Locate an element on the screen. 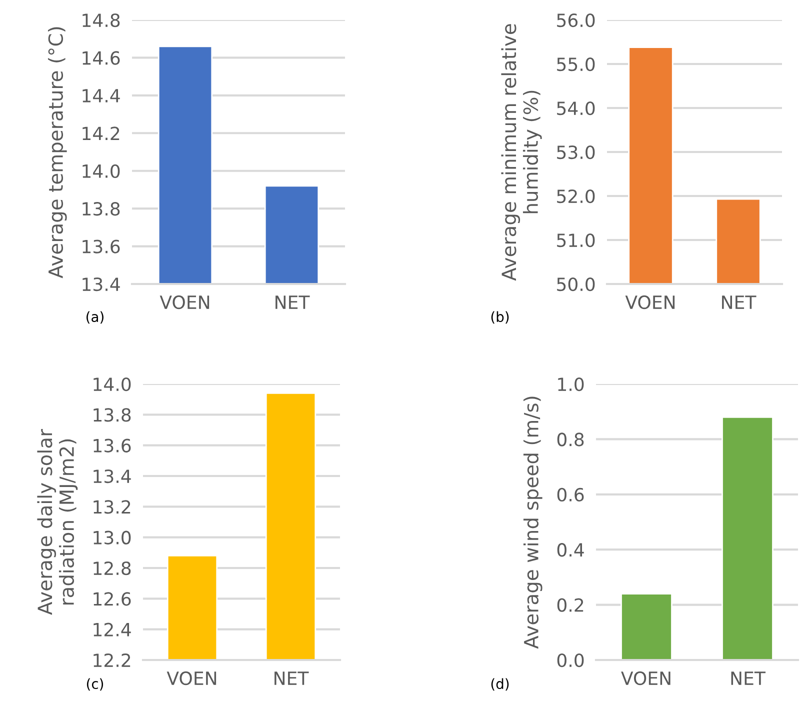  y-tick-label: 51.0 is located at coordinates (576, 240).